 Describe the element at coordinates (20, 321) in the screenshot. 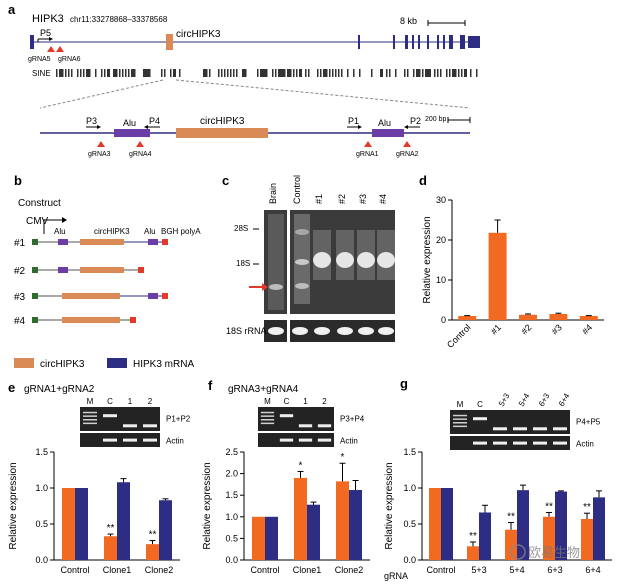

I see `construct-row-label: #4` at that location.